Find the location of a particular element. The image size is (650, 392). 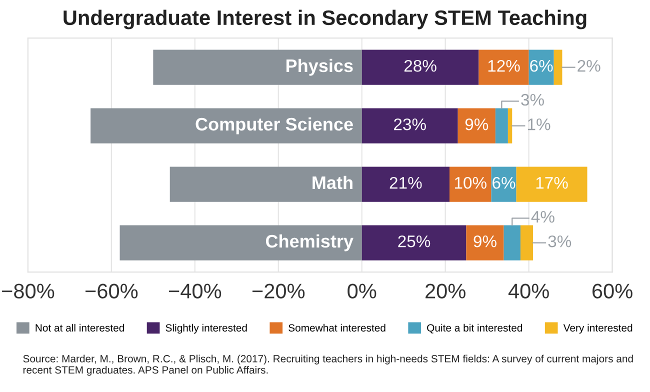

x-tick-label: 20% is located at coordinates (446, 291).